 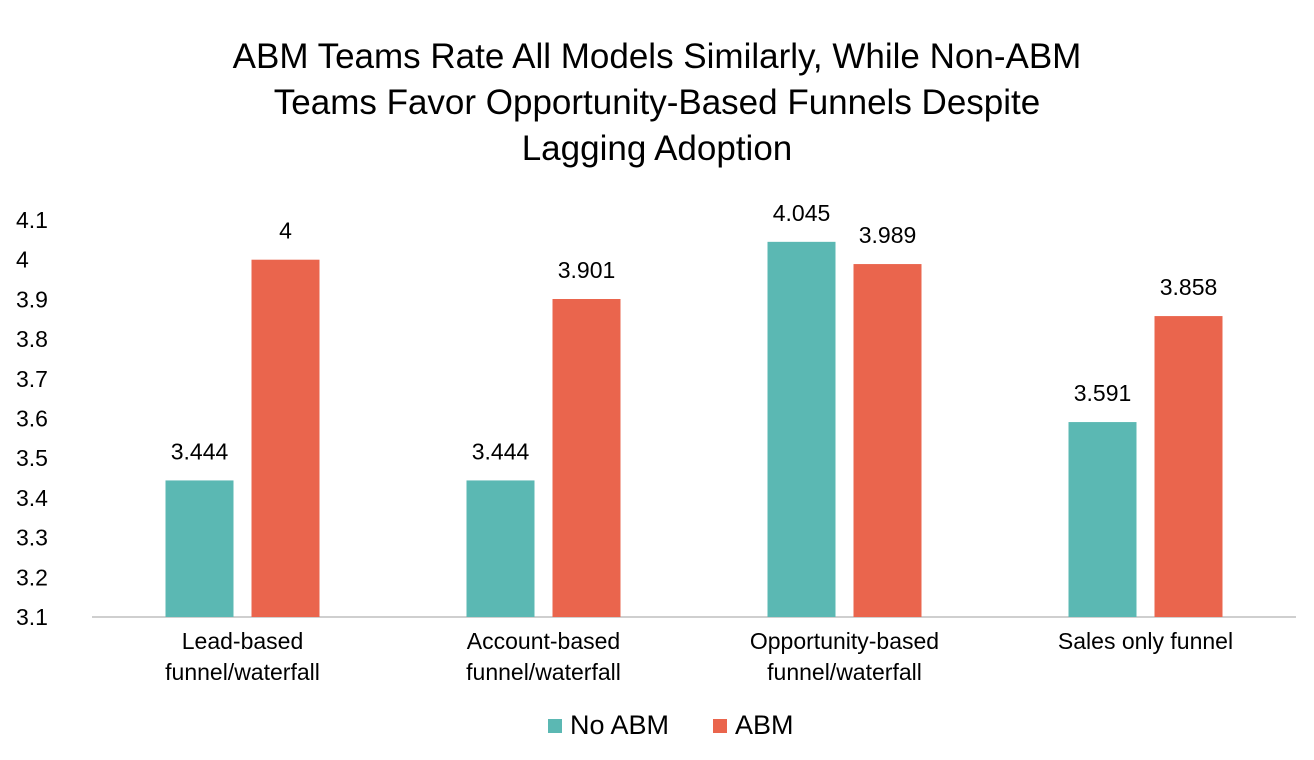 What do you see at coordinates (764, 725) in the screenshot?
I see `legend-label: ABM` at bounding box center [764, 725].